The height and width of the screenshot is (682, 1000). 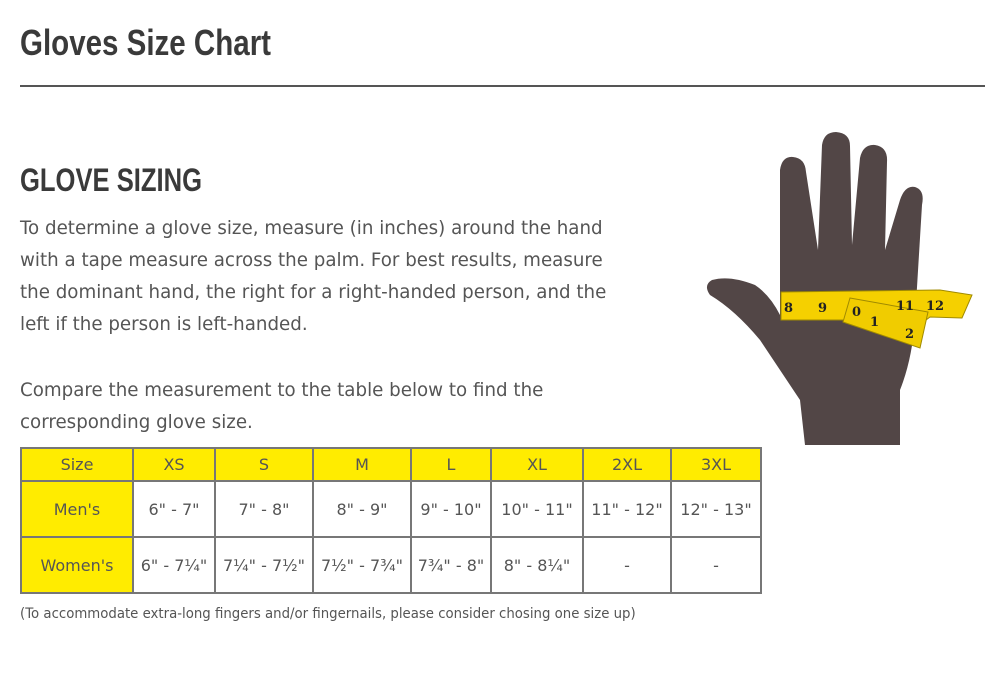 I want to click on table-cell: 7¾" - 8", so click(x=451, y=565).